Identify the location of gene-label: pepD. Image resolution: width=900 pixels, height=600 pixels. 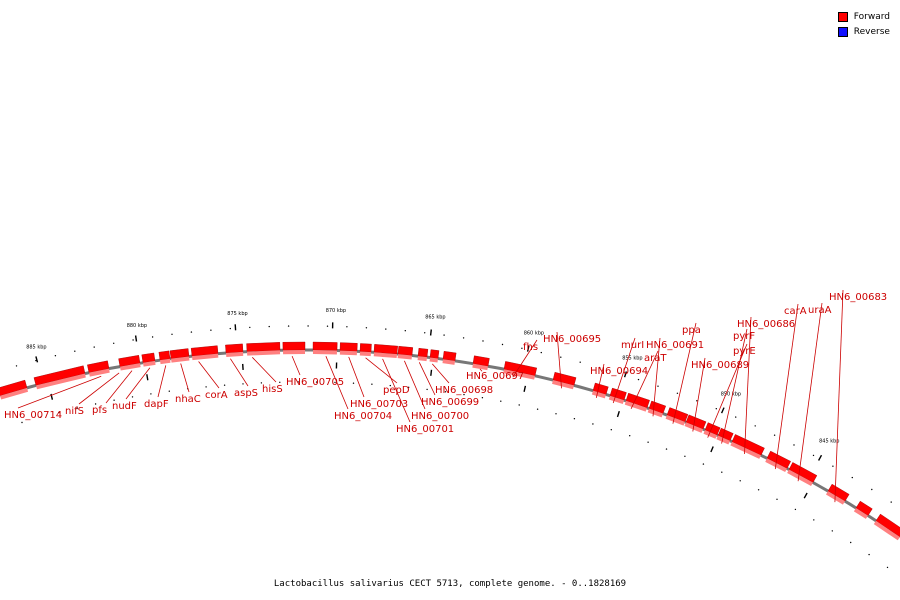
(396, 390).